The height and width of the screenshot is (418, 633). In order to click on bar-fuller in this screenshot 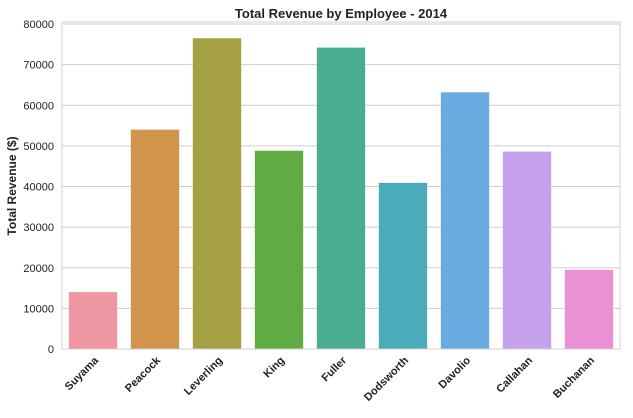, I will do `click(341, 198)`.